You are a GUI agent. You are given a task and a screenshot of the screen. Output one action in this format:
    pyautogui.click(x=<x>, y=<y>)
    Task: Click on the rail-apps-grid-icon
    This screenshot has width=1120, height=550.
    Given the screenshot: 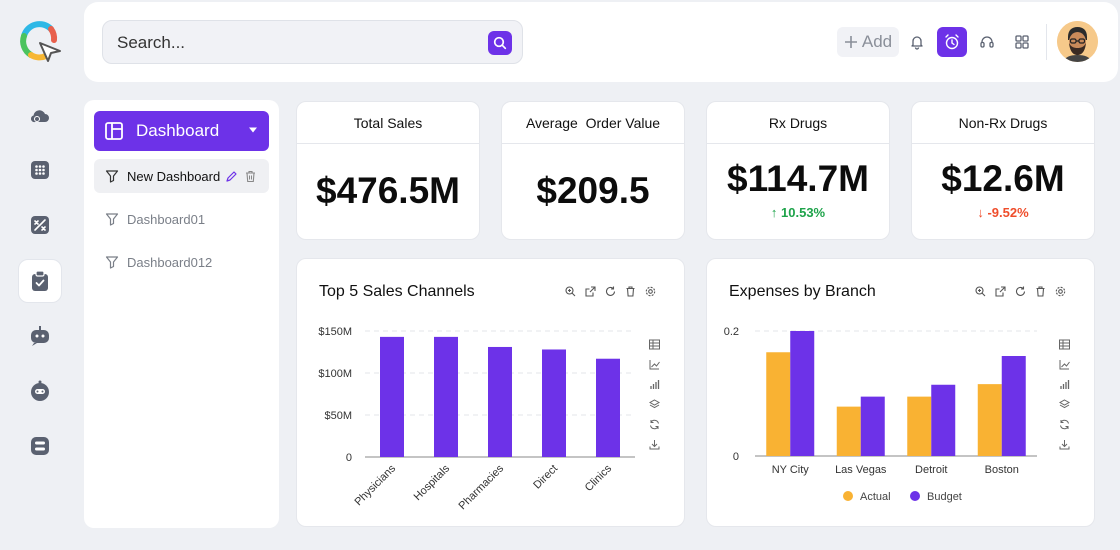 What is the action you would take?
    pyautogui.click(x=40, y=170)
    